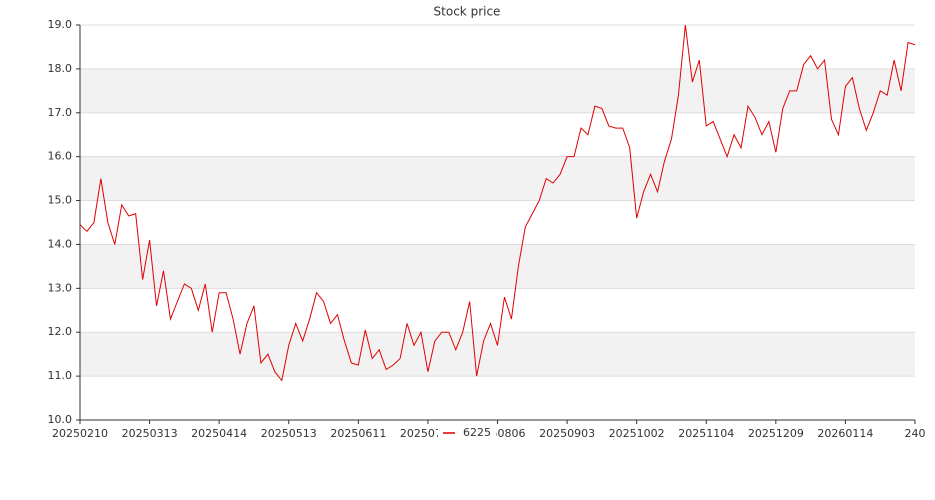 Image resolution: width=935 pixels, height=500 pixels. What do you see at coordinates (80, 433) in the screenshot?
I see `x-tick-label: 20250210` at bounding box center [80, 433].